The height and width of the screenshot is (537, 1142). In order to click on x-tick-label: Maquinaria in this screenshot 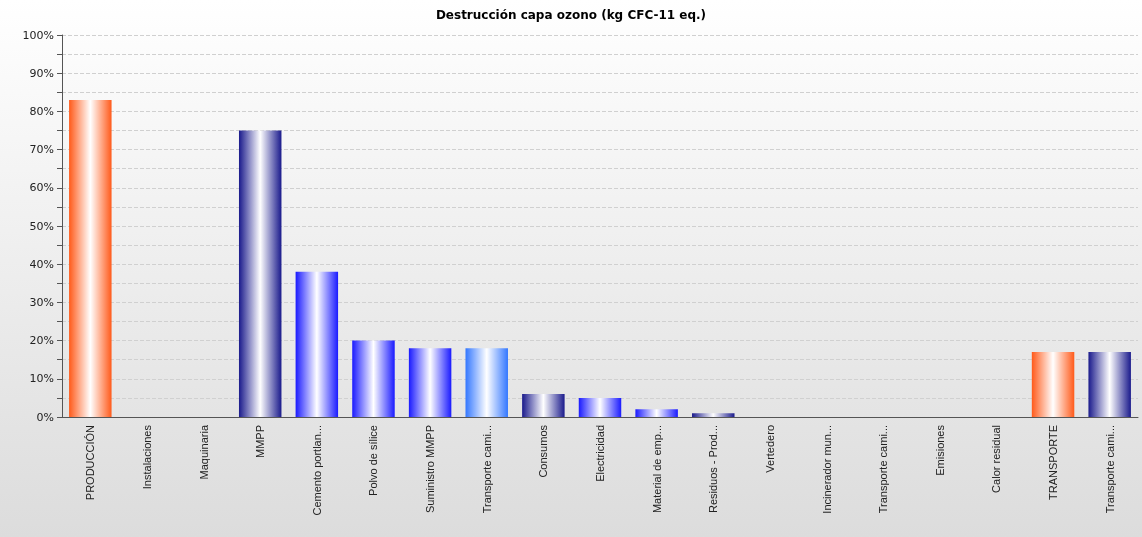, I will do `click(203, 452)`.